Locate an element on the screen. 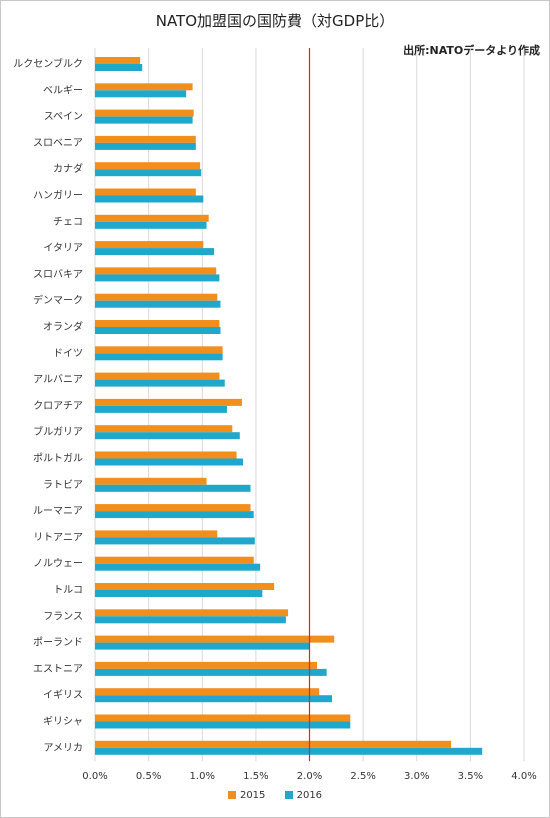 Image resolution: width=550 pixels, height=818 pixels. y-category-label: クロアチア is located at coordinates (58, 406).